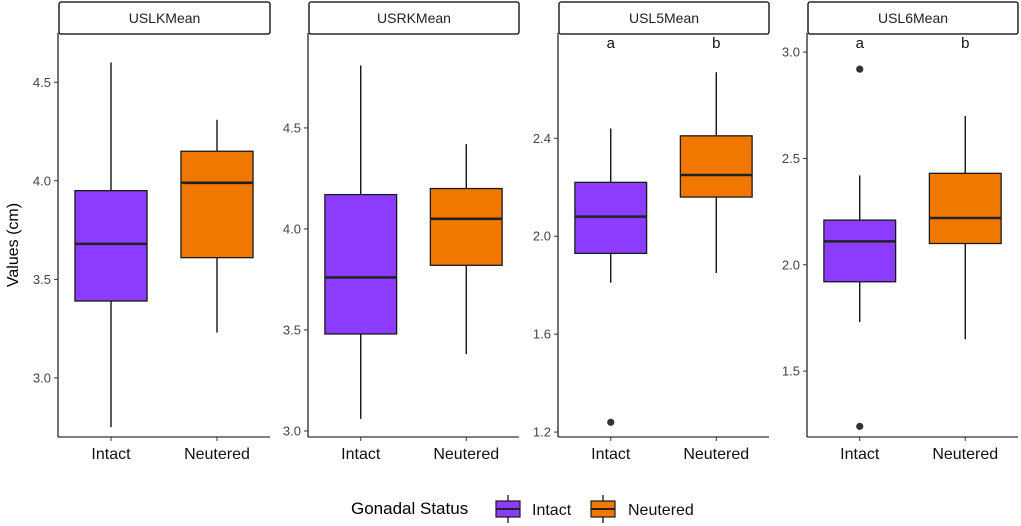 The width and height of the screenshot is (1021, 526). Describe the element at coordinates (552, 510) in the screenshot. I see `legend-label: Intact` at that location.